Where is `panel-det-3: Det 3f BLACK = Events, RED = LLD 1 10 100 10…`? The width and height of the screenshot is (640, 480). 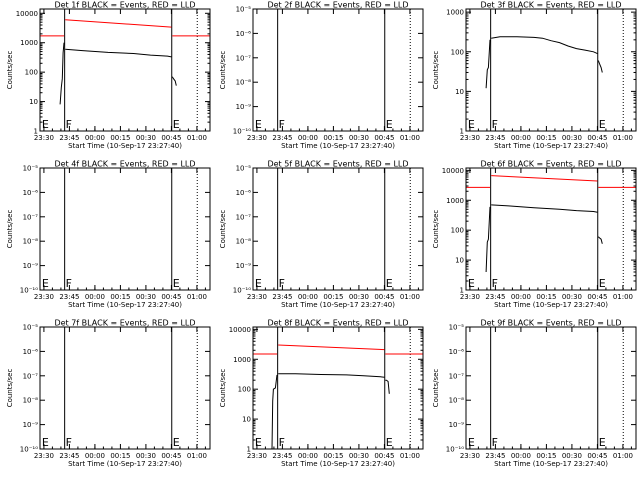 panel-det-3: Det 3f BLACK = Events, RED = LLD 1 10 100 10… is located at coordinates (534, 75).